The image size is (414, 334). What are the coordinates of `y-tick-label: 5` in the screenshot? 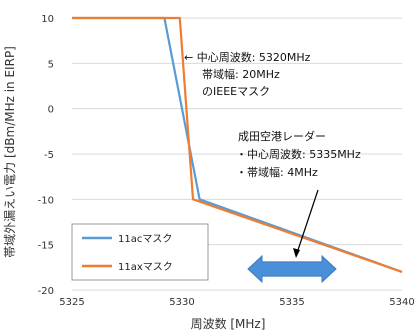 It's located at (51, 64).